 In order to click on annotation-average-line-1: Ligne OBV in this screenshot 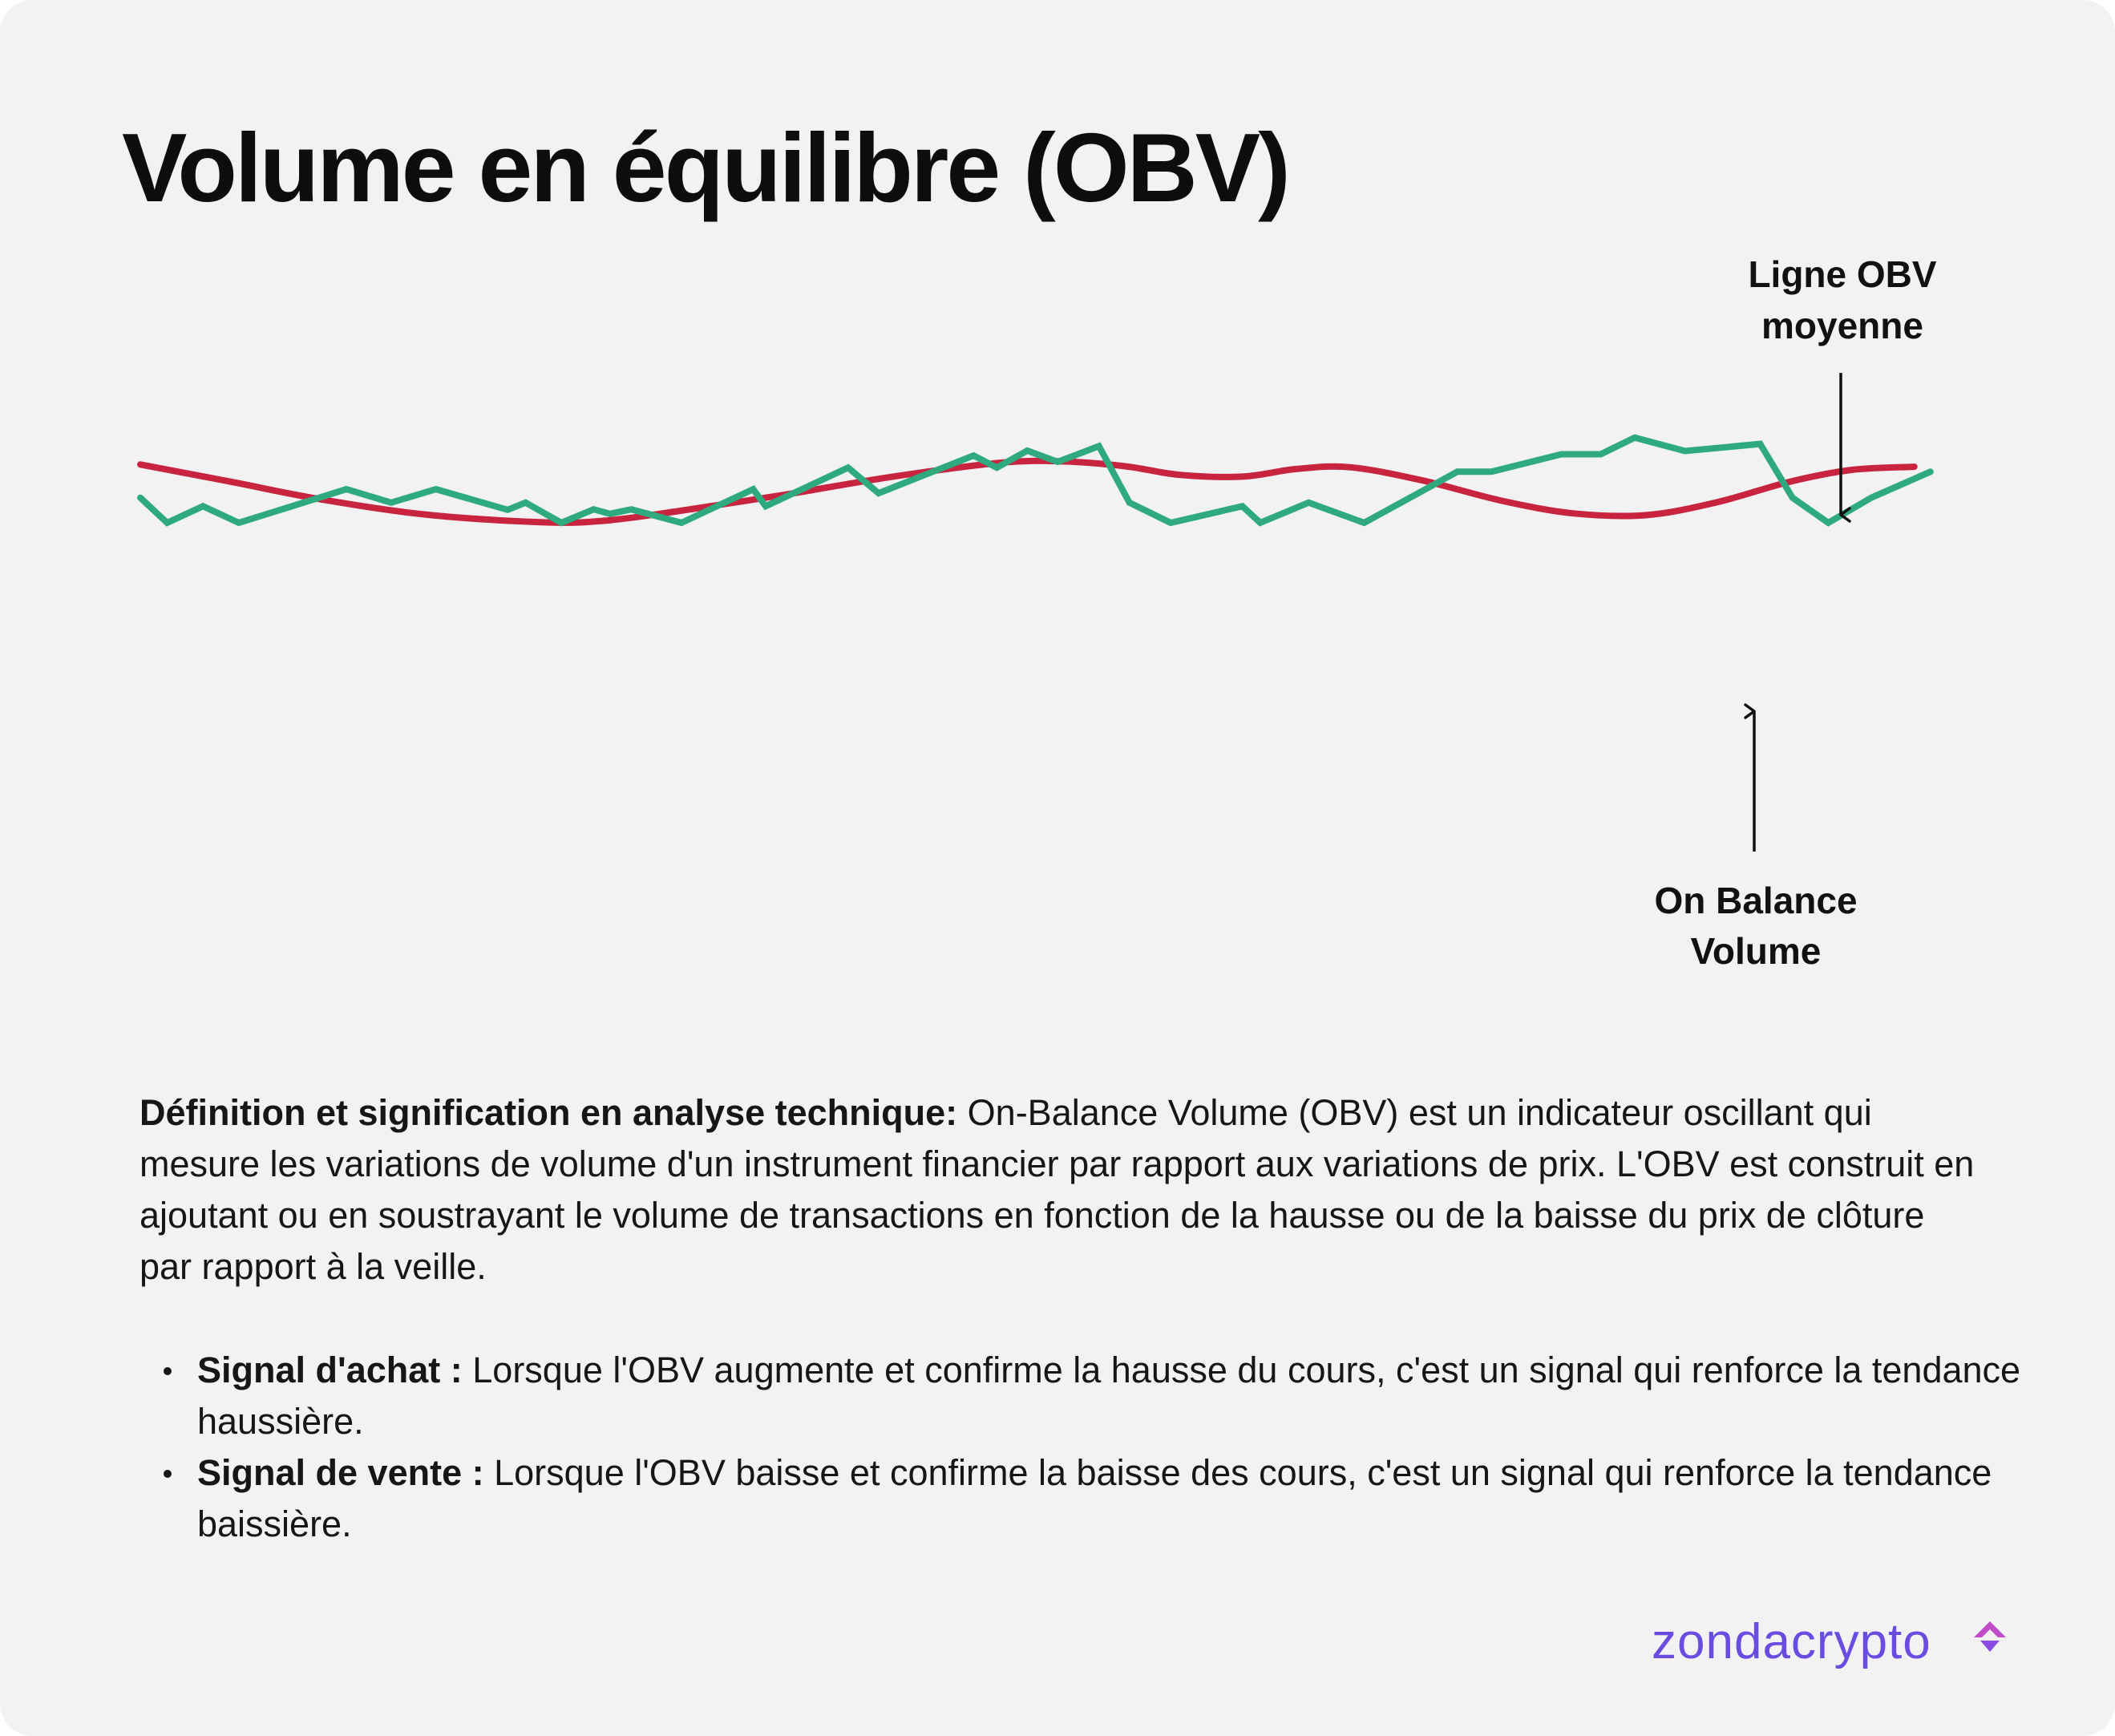, I will do `click(1842, 274)`.